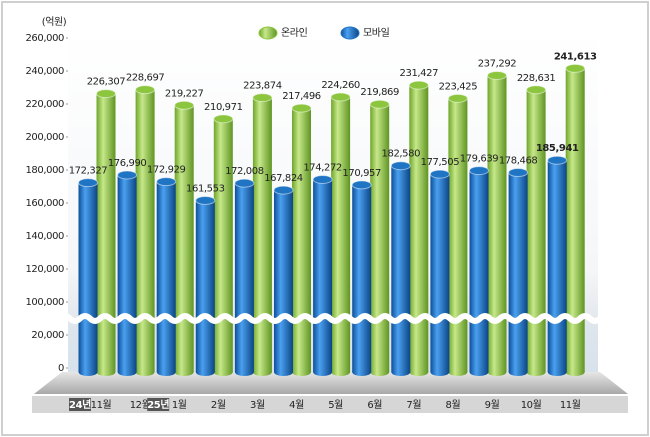  I want to click on x-label-band, so click(330, 404).